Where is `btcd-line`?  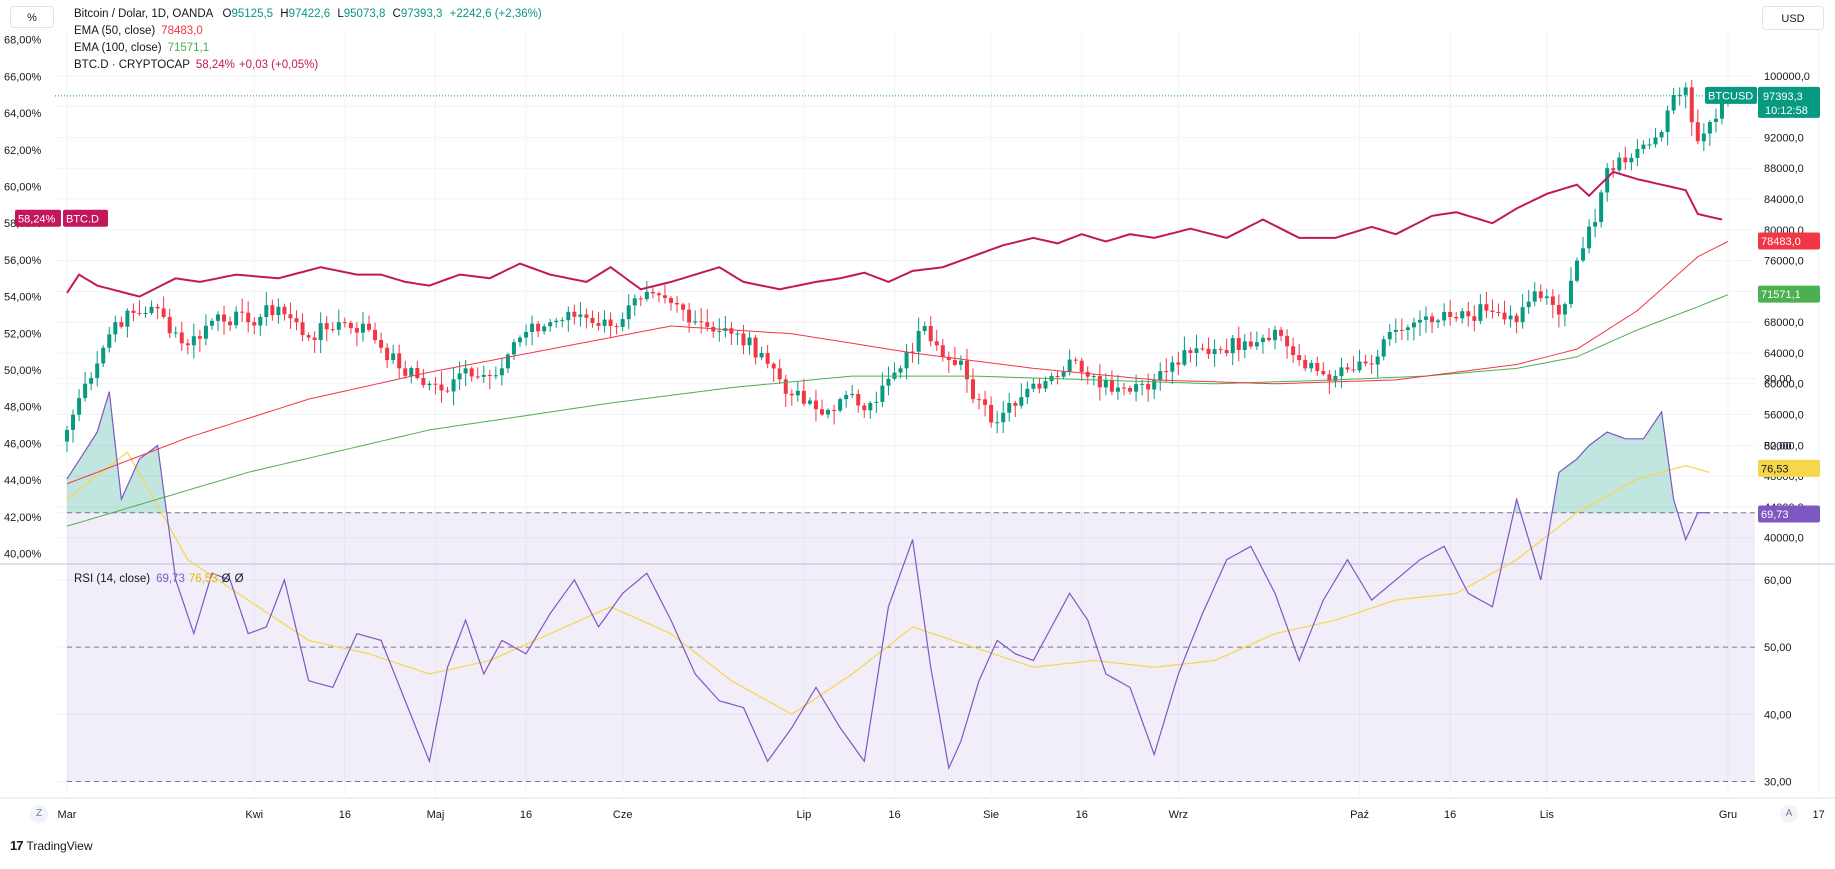 btcd-line is located at coordinates (894, 234).